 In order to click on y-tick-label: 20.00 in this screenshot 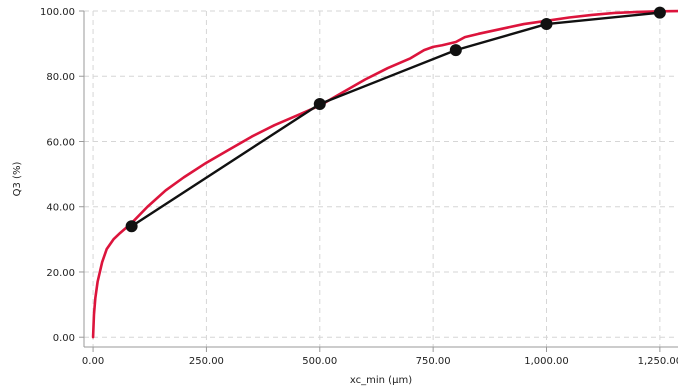, I will do `click(60, 273)`.